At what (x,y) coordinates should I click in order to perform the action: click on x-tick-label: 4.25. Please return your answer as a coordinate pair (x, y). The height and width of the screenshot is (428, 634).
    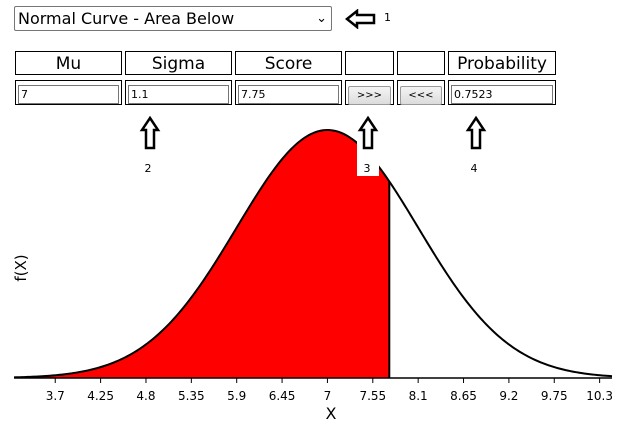
    Looking at the image, I should click on (100, 396).